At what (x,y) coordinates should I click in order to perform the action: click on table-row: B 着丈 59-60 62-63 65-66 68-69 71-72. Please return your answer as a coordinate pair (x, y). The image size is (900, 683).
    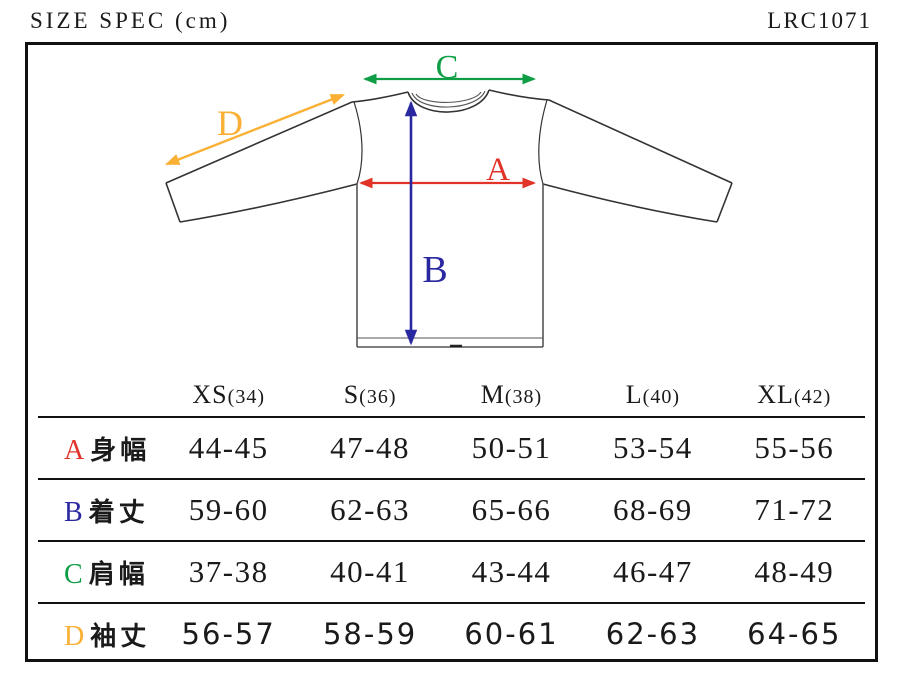
    Looking at the image, I should click on (451, 509).